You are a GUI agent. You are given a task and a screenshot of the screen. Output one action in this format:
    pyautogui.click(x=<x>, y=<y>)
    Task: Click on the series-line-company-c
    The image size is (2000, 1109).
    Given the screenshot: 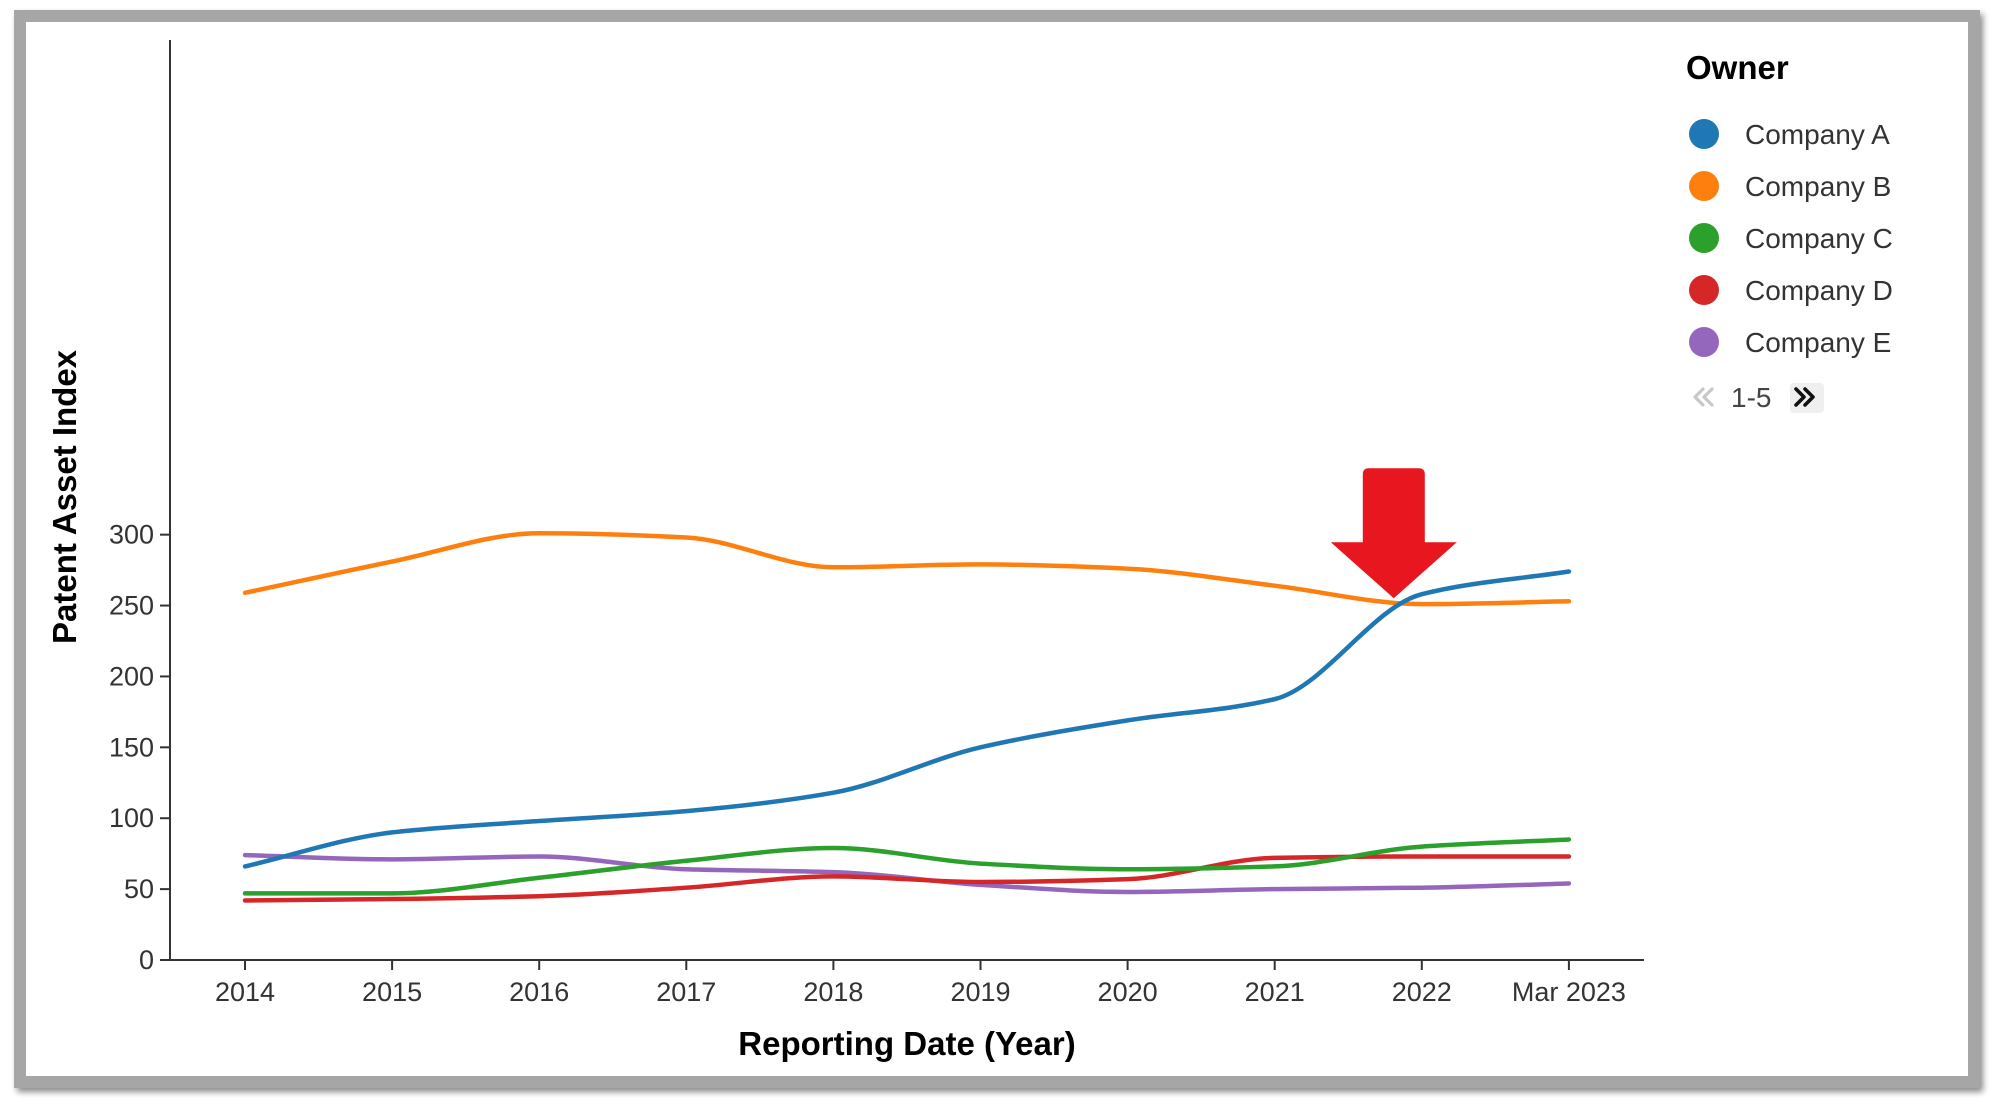 What is the action you would take?
    pyautogui.click(x=907, y=866)
    